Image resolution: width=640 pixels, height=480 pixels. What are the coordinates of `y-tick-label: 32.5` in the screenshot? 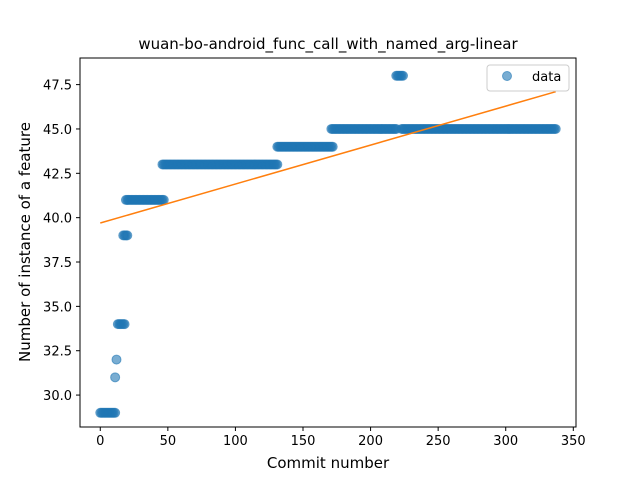 It's located at (57, 352).